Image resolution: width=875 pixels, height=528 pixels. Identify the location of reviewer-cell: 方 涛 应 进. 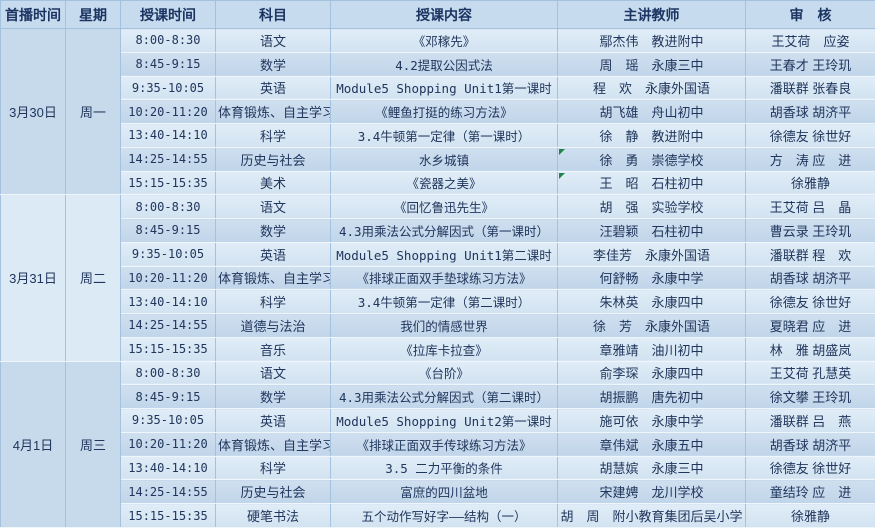
(810, 159).